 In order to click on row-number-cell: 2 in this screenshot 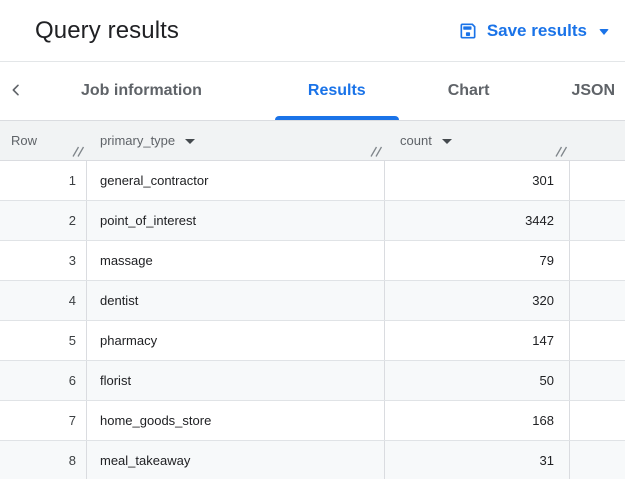, I will do `click(43, 220)`.